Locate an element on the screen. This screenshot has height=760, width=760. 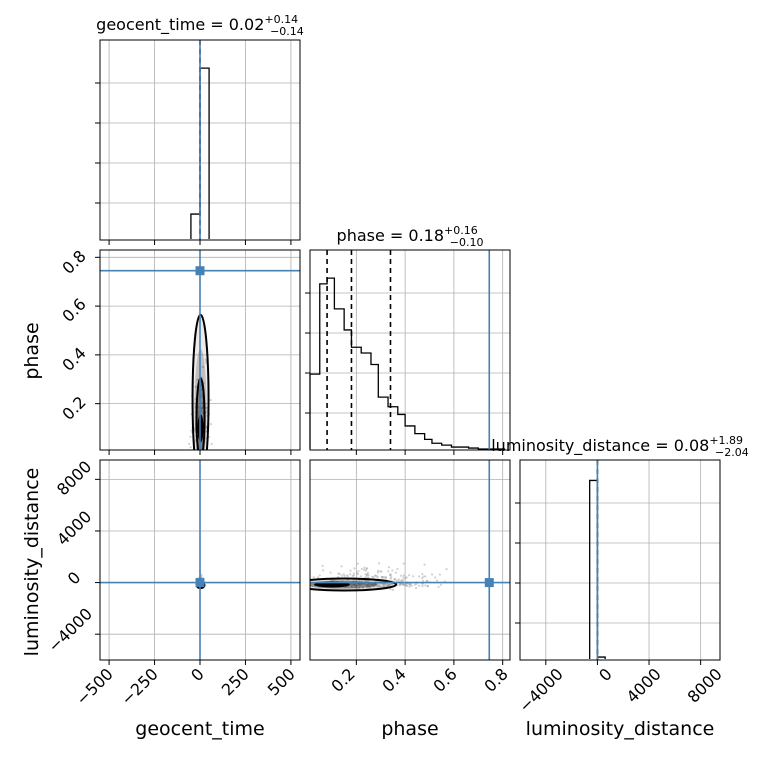
hist-panel-geocent_time is located at coordinates (198, 142).